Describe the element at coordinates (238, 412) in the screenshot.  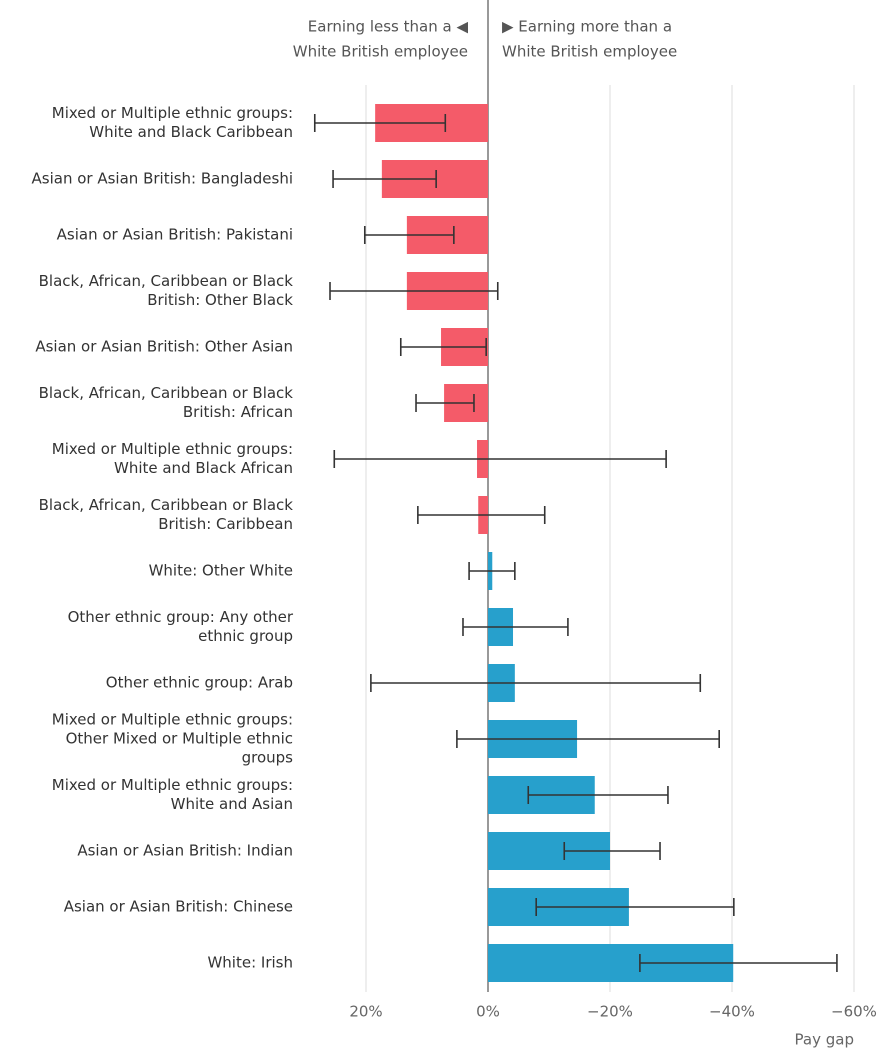
I see `category-label: British: African` at that location.